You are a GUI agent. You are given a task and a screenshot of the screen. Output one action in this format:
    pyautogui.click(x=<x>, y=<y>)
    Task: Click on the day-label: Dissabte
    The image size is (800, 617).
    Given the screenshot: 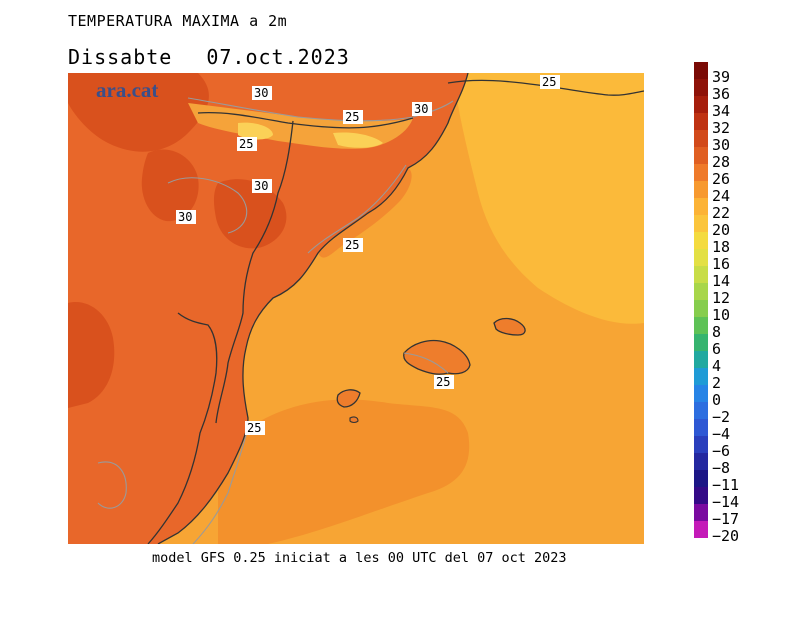 What is the action you would take?
    pyautogui.click(x=120, y=57)
    